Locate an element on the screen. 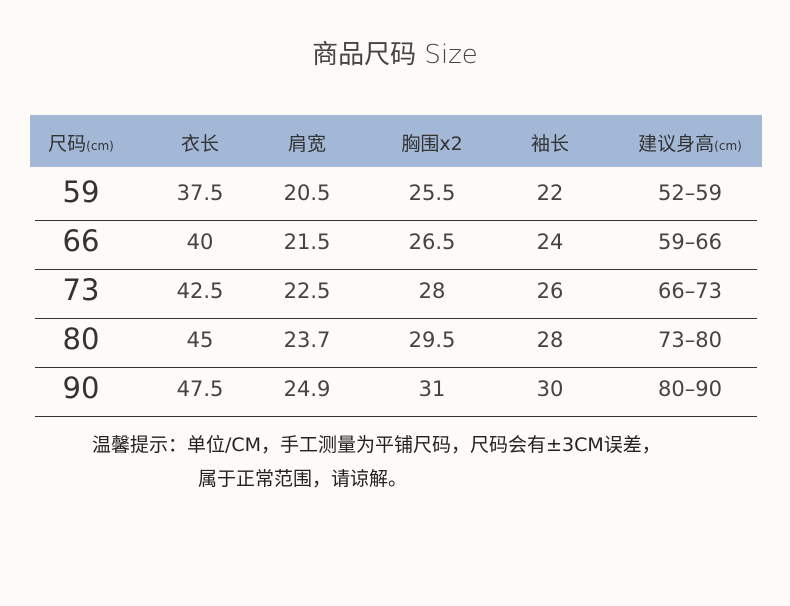 The height and width of the screenshot is (606, 790). table-cell: 24.9 is located at coordinates (307, 389).